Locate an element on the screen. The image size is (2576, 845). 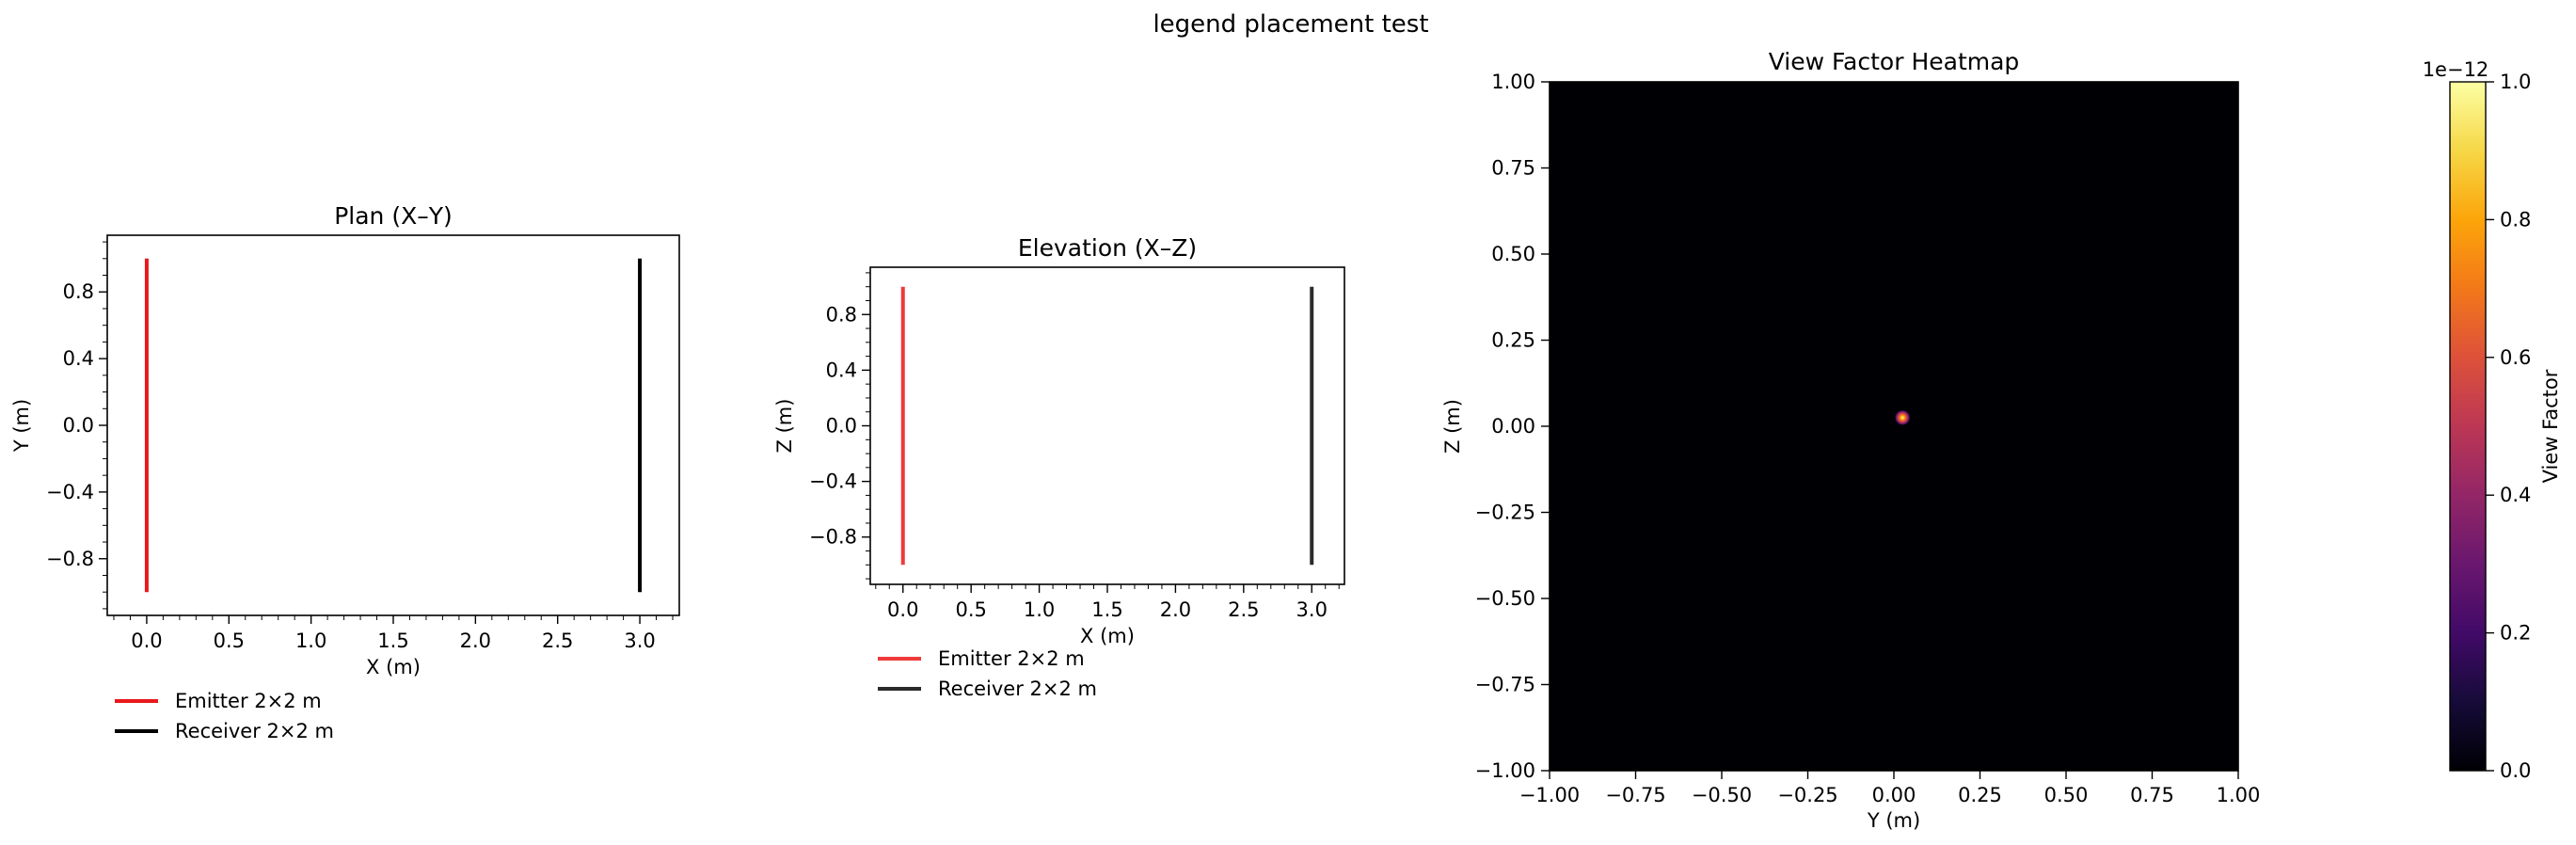
x-tick-label: −1.00 is located at coordinates (1550, 795).